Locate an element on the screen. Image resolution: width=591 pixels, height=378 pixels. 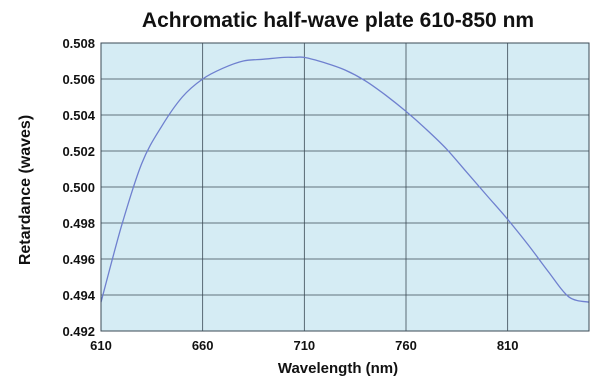
x-tick-label: 710 is located at coordinates (304, 345).